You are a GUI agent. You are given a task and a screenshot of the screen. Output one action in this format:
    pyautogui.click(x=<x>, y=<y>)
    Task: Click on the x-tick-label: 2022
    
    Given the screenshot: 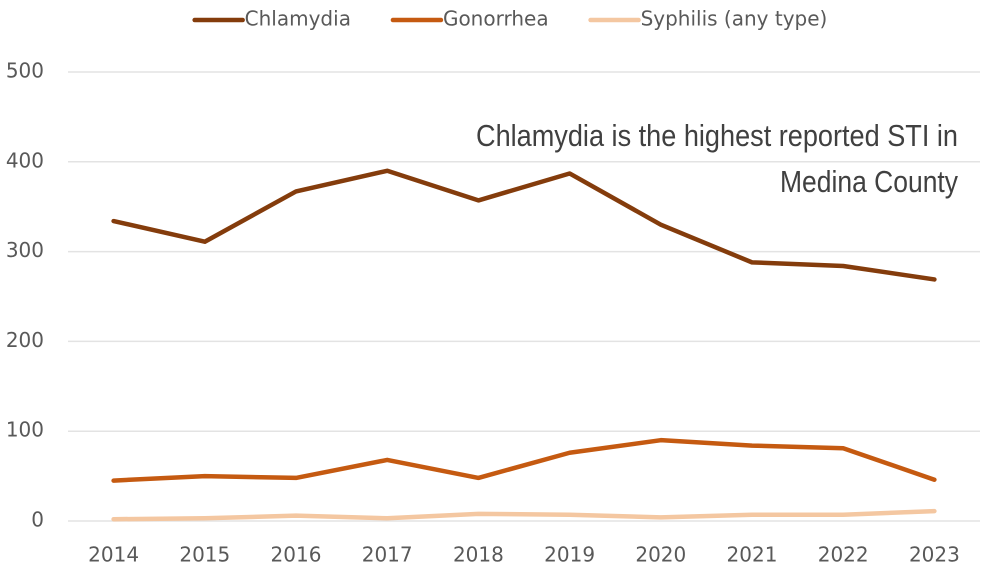 What is the action you would take?
    pyautogui.click(x=843, y=555)
    